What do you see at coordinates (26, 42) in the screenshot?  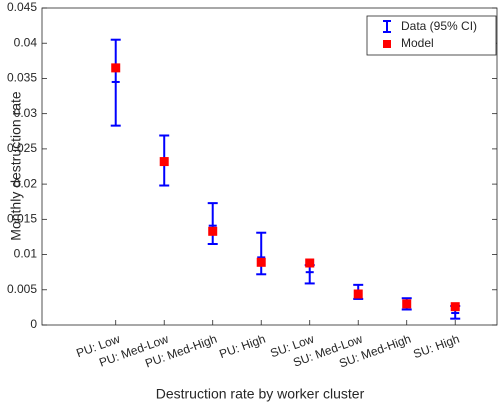 I see `y-tick-label: 0.04` at bounding box center [26, 42].